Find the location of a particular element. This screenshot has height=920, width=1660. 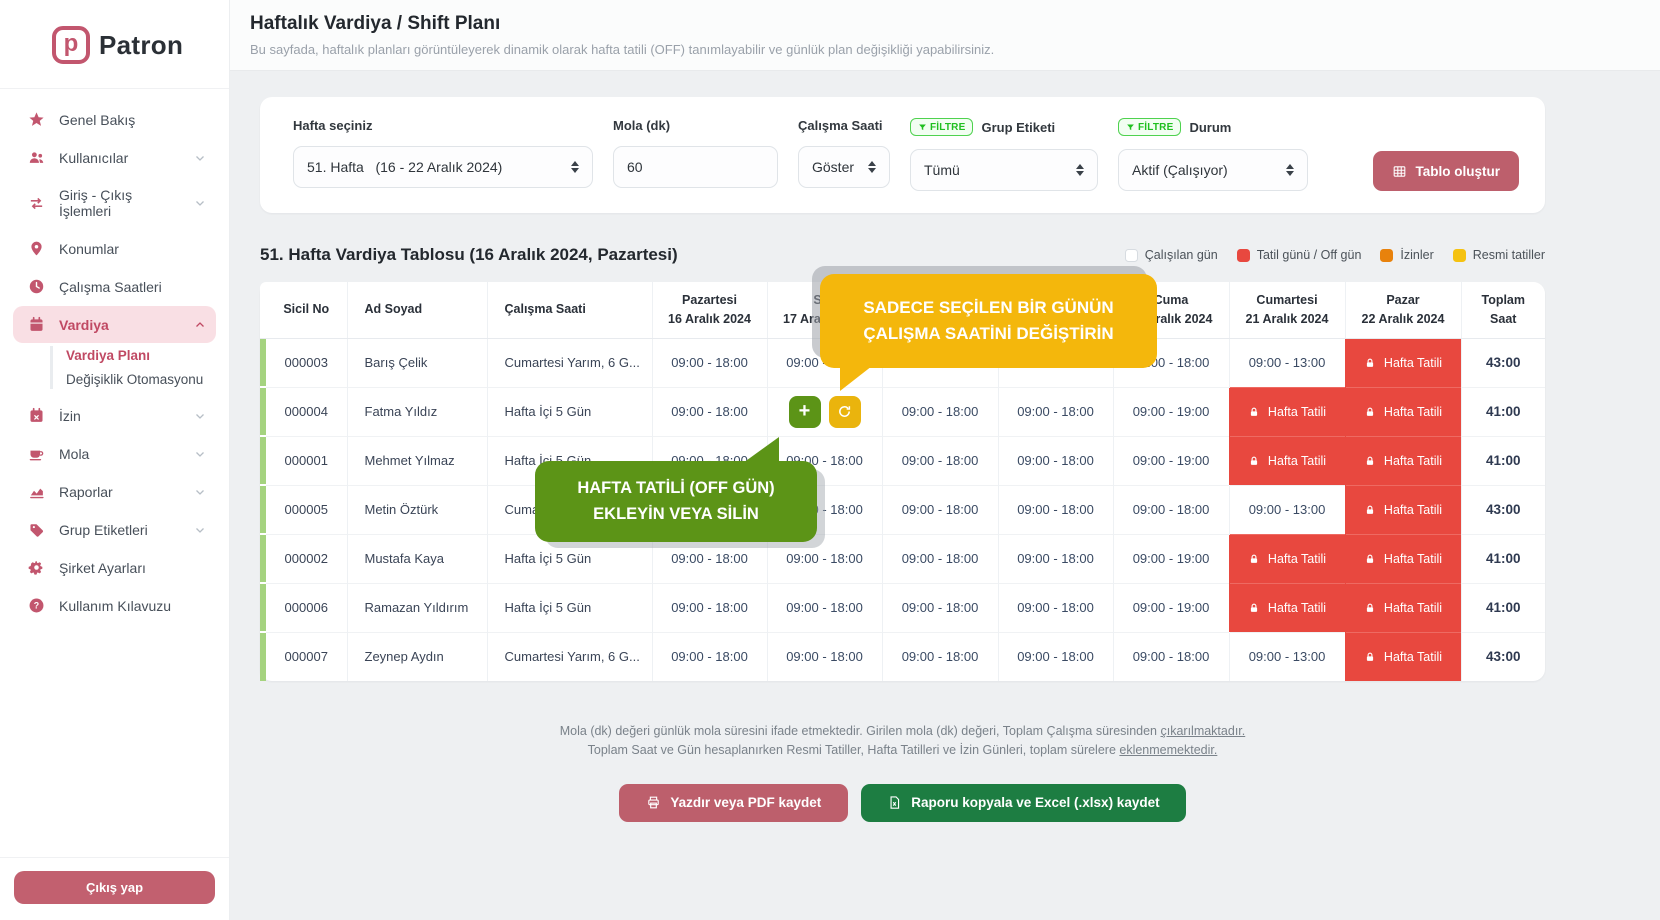

sidebar-item-konumlar: Konumlar is located at coordinates (114, 248).